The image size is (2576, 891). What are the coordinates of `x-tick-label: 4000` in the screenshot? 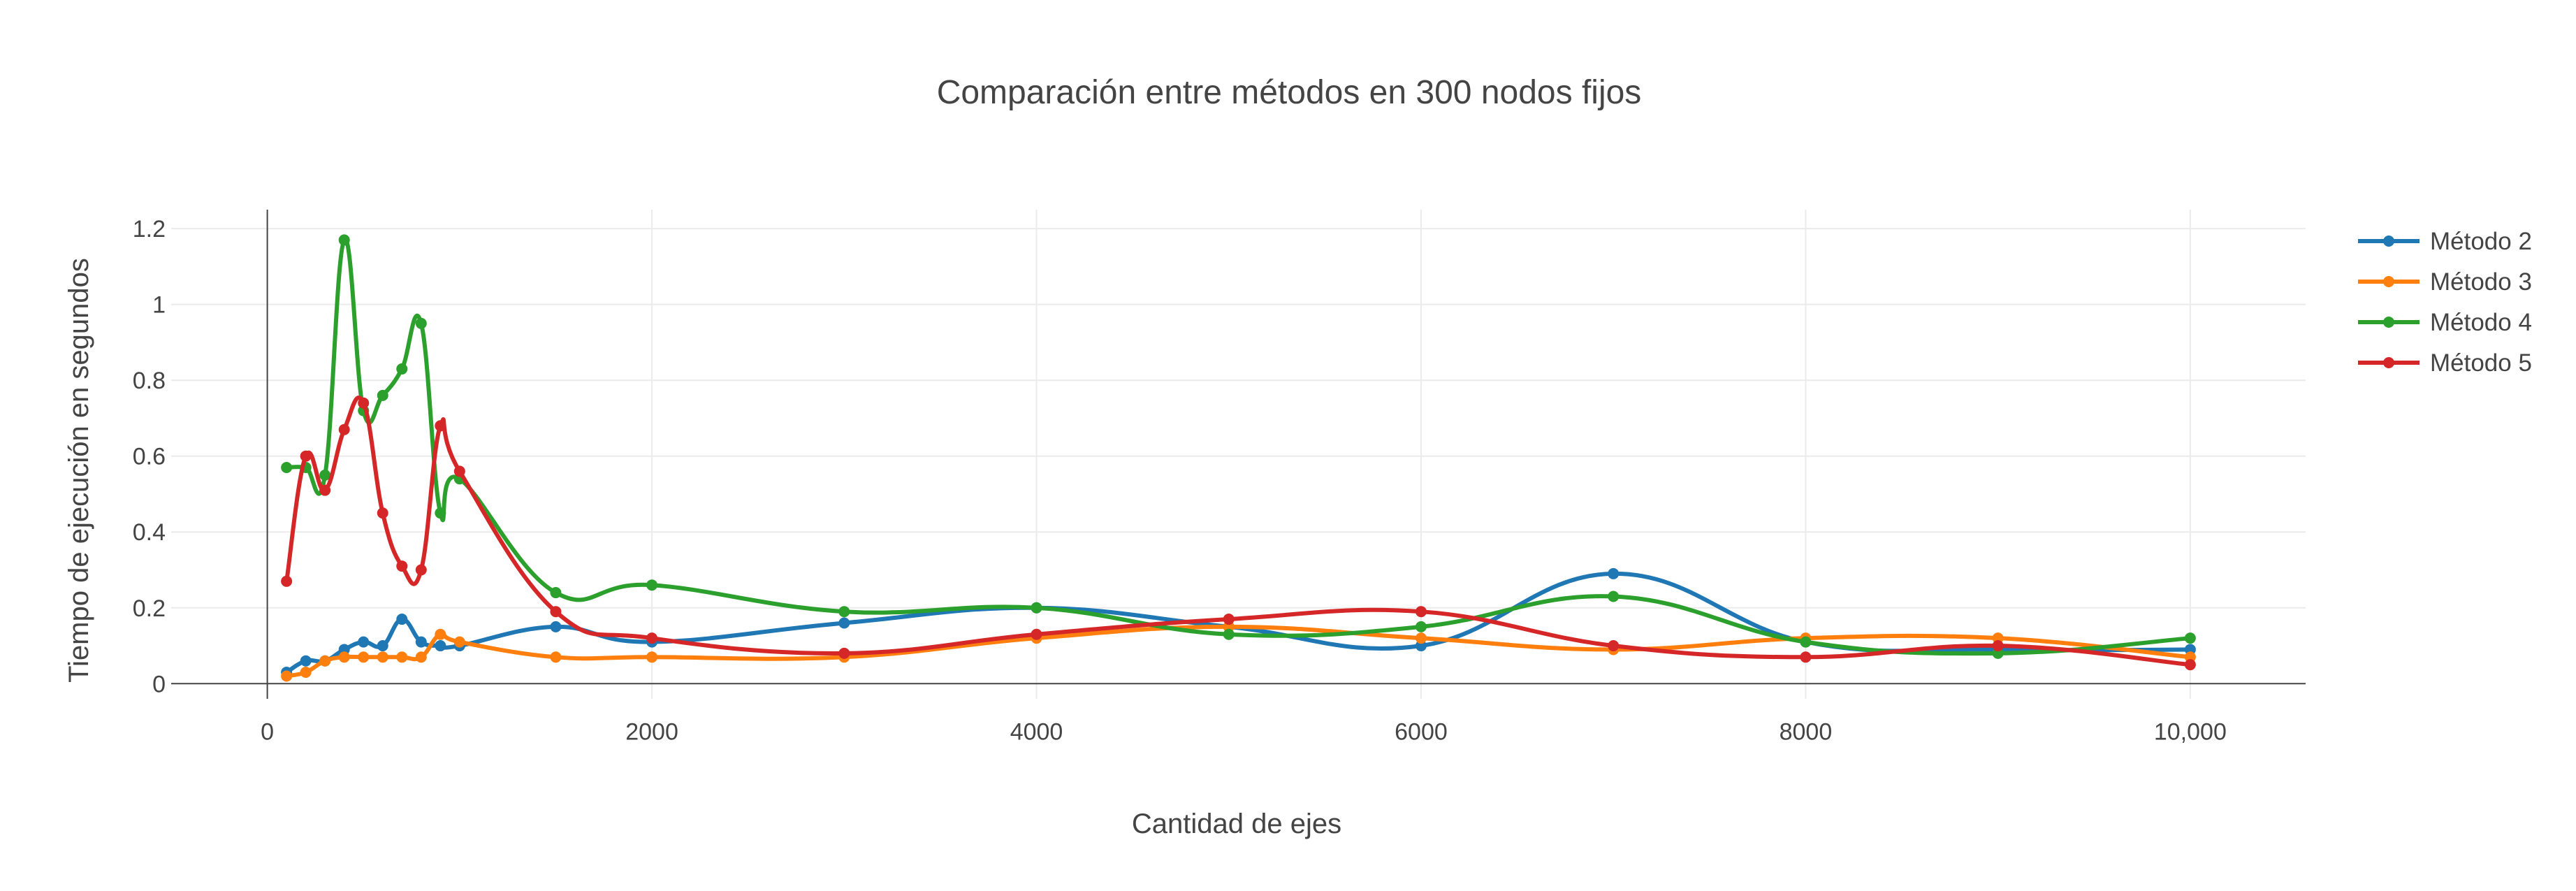 It's located at (1036, 732).